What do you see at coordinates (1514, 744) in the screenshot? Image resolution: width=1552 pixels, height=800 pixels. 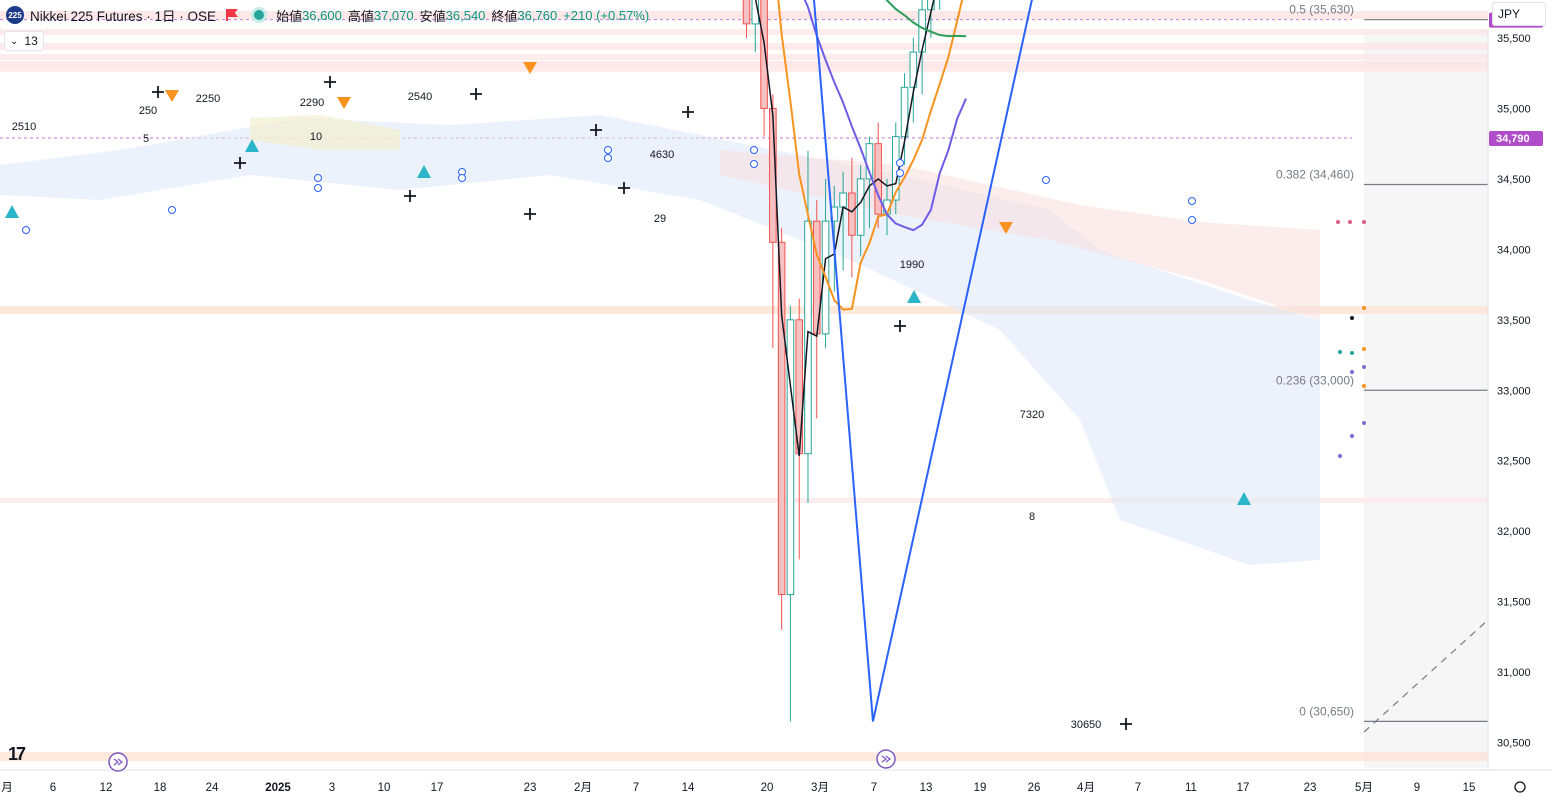 I see `price-tick: 30,500` at bounding box center [1514, 744].